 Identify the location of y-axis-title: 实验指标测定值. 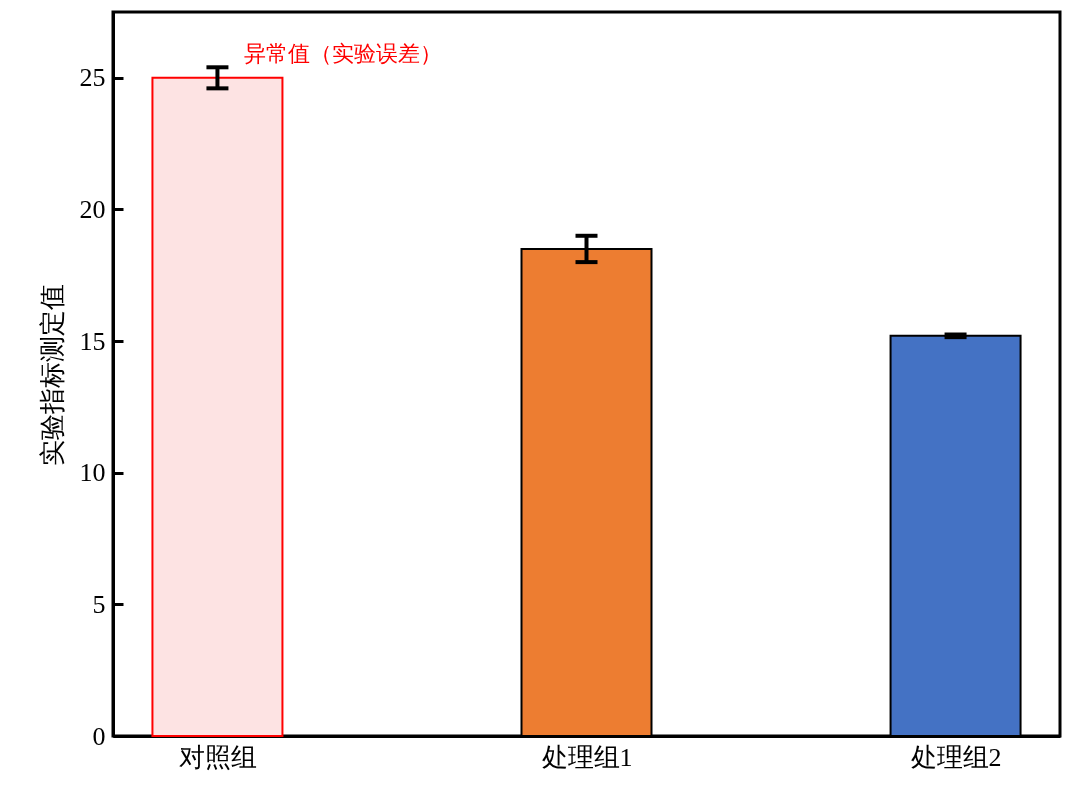
(51, 374).